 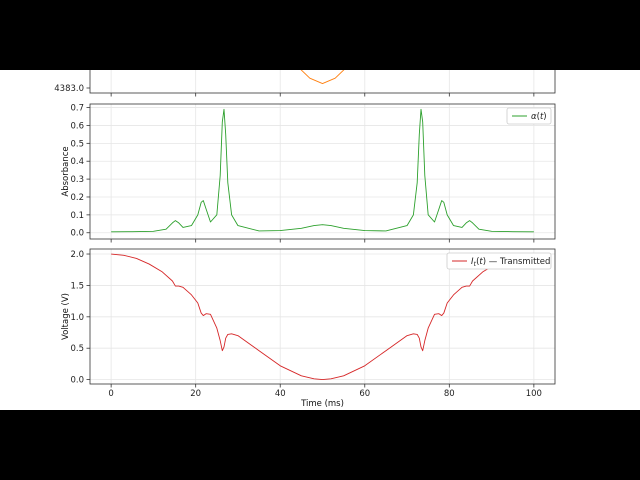 What do you see at coordinates (77, 286) in the screenshot?
I see `y-tick-label: 1.5` at bounding box center [77, 286].